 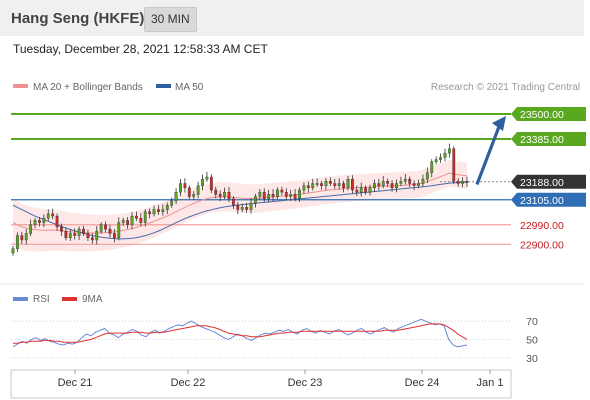 I want to click on rsi-legend-label: RSI, so click(x=41, y=299).